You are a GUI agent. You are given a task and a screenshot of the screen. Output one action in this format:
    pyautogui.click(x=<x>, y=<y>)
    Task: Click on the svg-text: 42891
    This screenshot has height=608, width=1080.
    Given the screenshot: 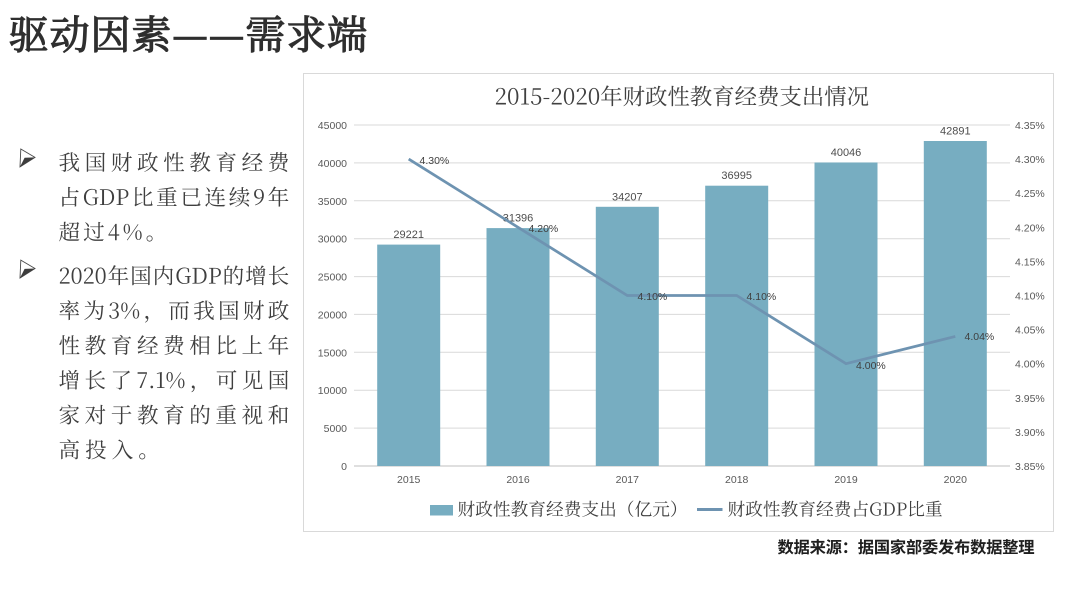 What is the action you would take?
    pyautogui.click(x=955, y=132)
    